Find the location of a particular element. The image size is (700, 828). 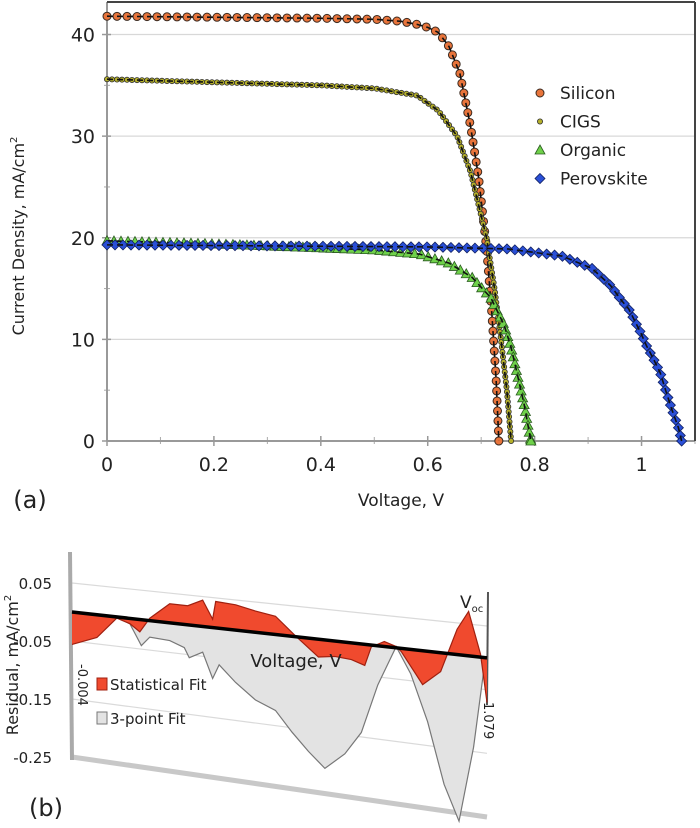

legend-label: Perovskite is located at coordinates (604, 180).